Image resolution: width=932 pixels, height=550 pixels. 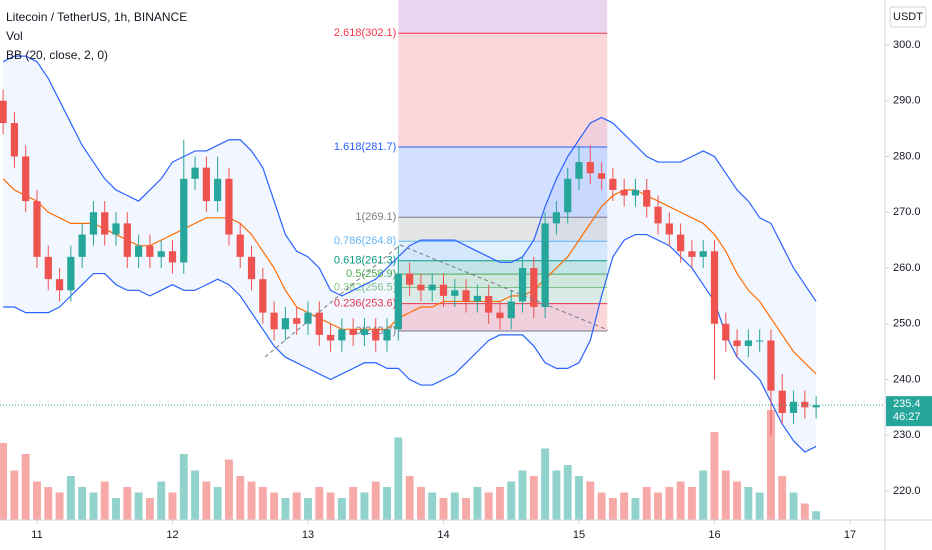 What do you see at coordinates (308, 535) in the screenshot?
I see `x-tick-label: 13` at bounding box center [308, 535].